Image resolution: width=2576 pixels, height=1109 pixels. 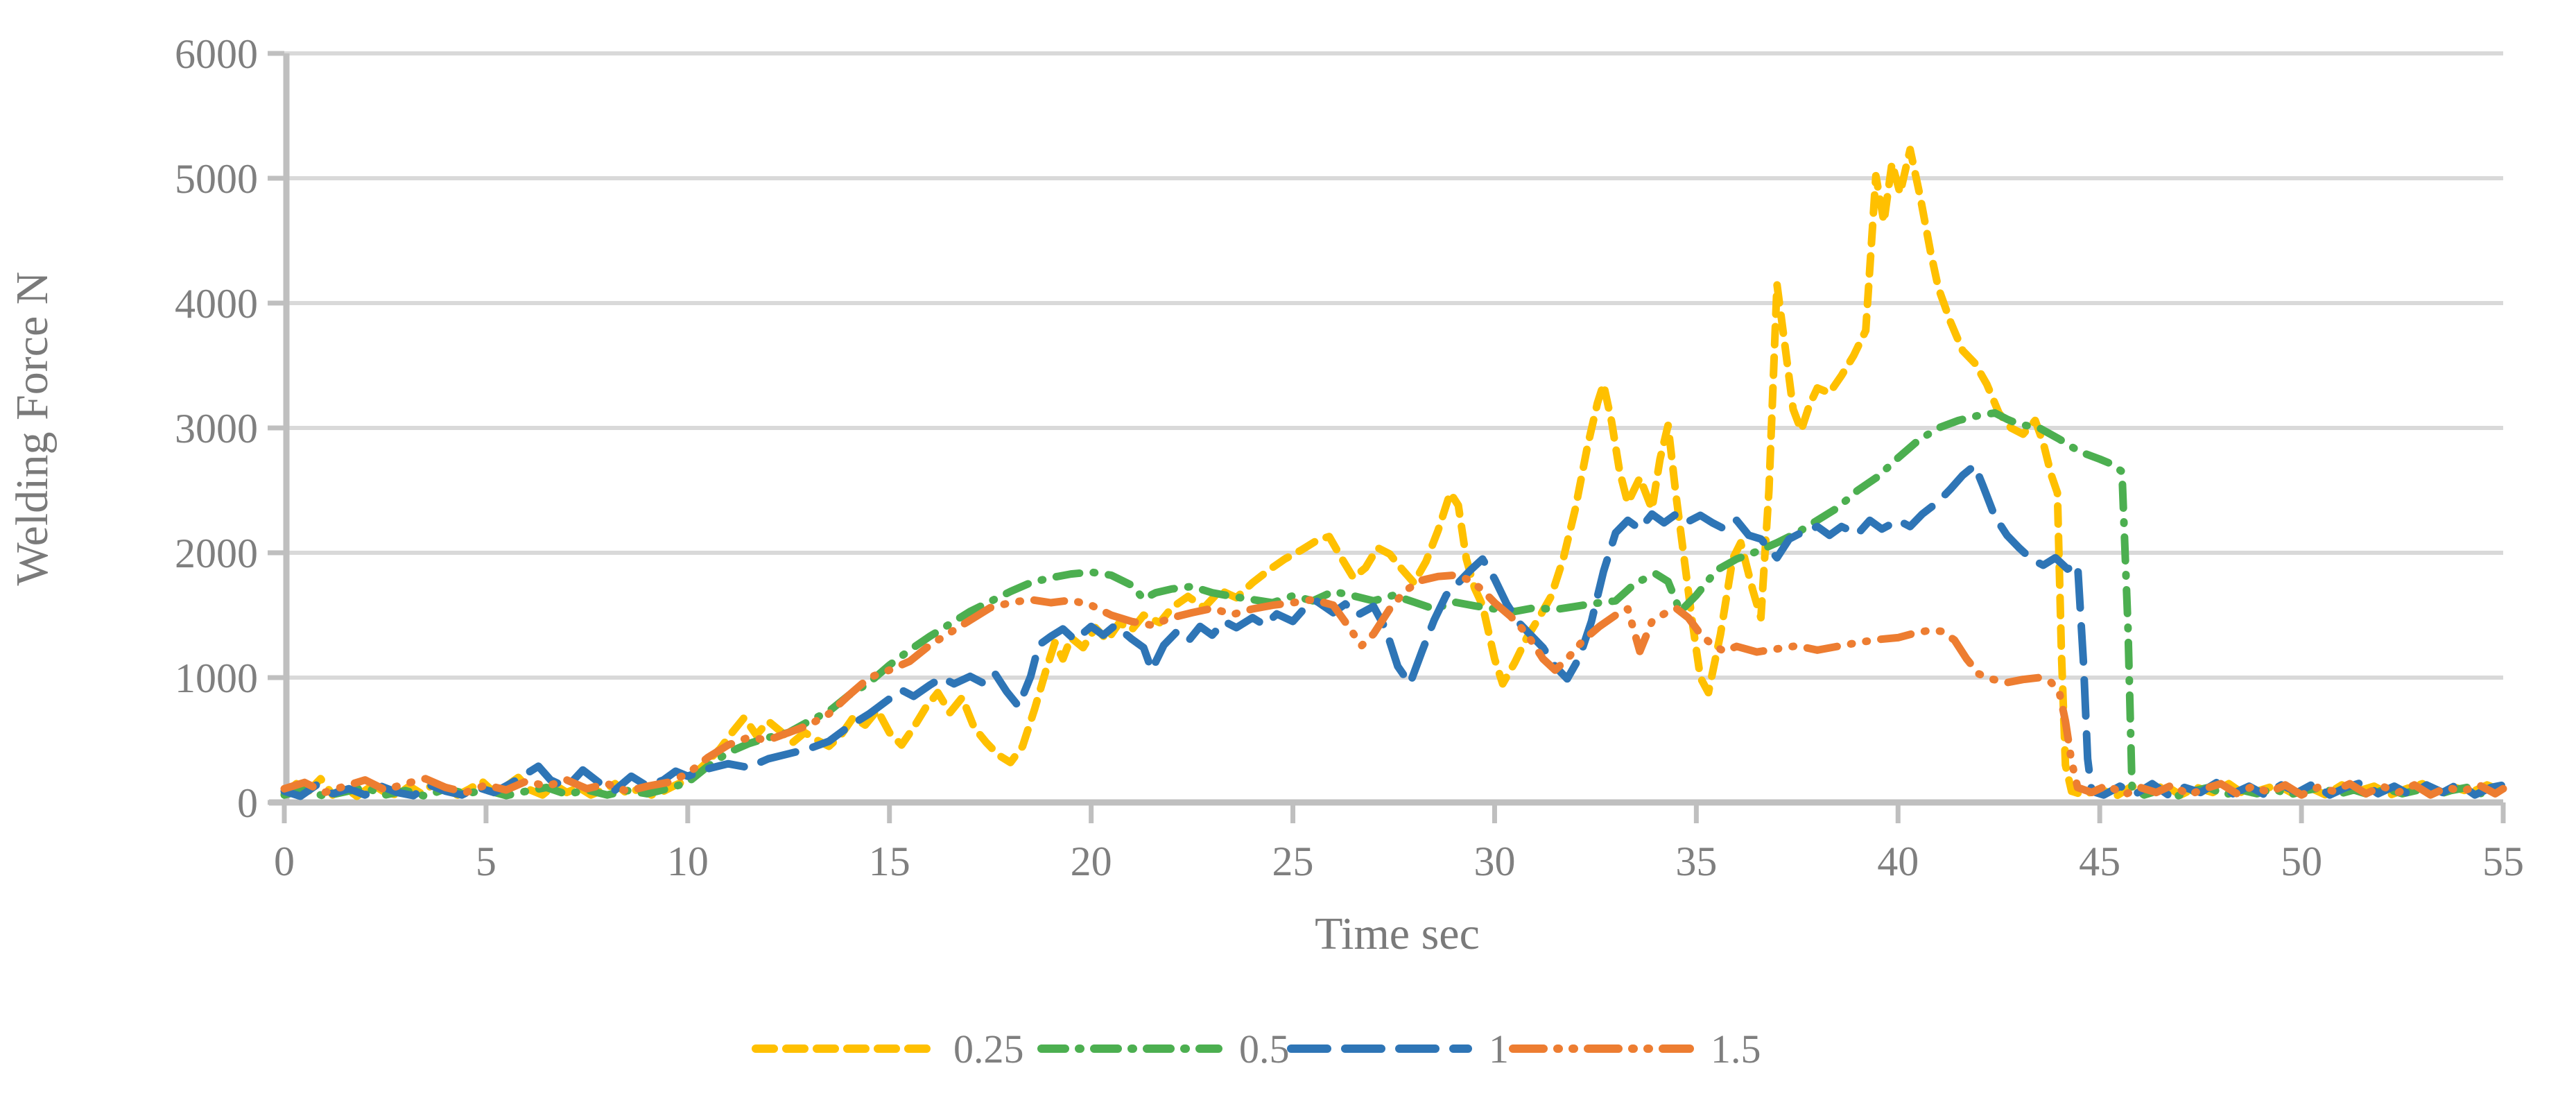 I want to click on legend-label-0.25: 0.25, so click(x=988, y=1049).